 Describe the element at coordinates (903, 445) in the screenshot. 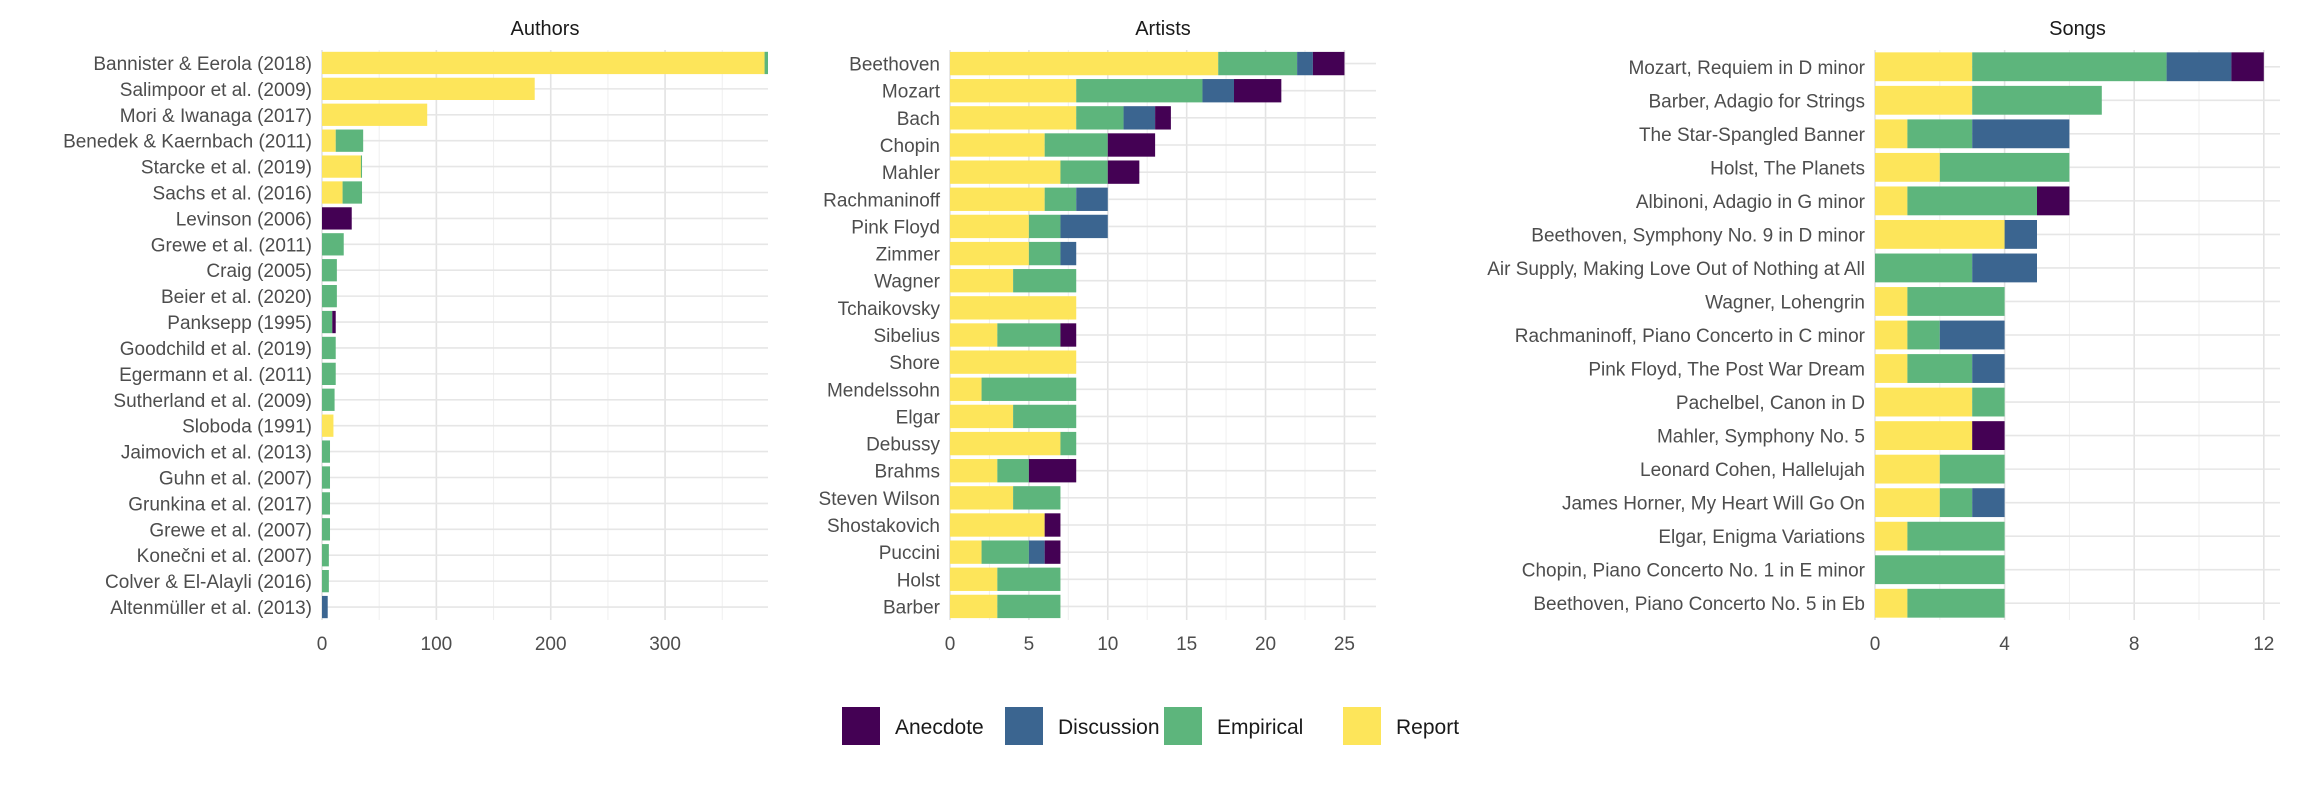

I see `category-label: Debussy` at that location.